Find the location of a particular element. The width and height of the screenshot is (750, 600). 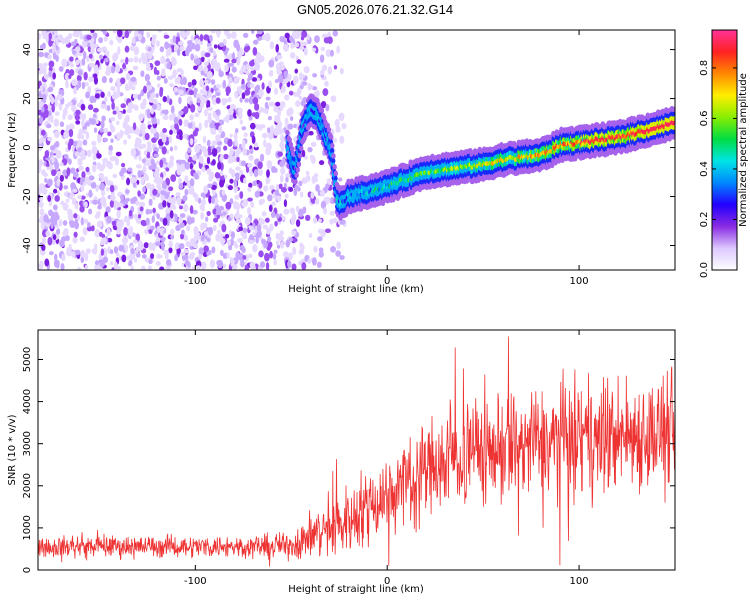

colorbar-bar is located at coordinates (724, 150).